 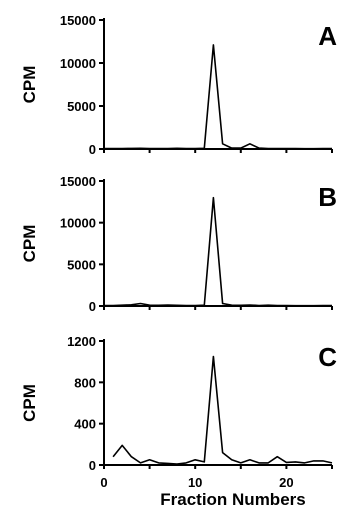 I want to click on panel-c-ytick-label: 400, so click(x=85, y=424).